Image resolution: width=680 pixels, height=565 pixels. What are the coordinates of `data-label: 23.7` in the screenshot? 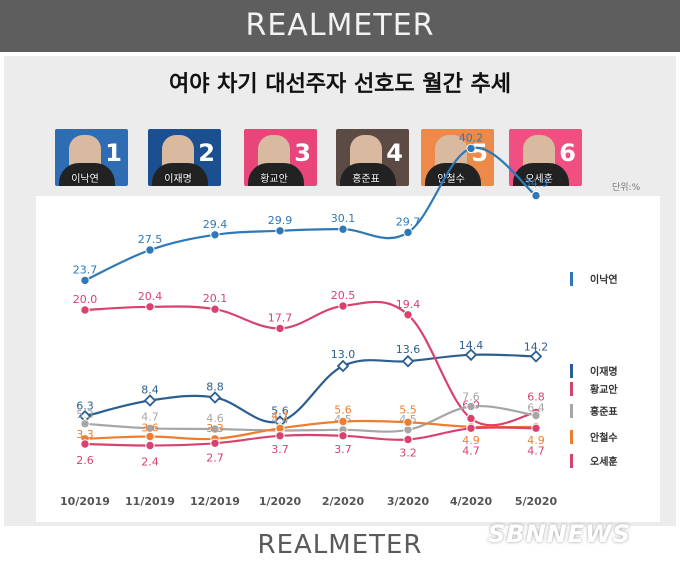 It's located at (85, 269).